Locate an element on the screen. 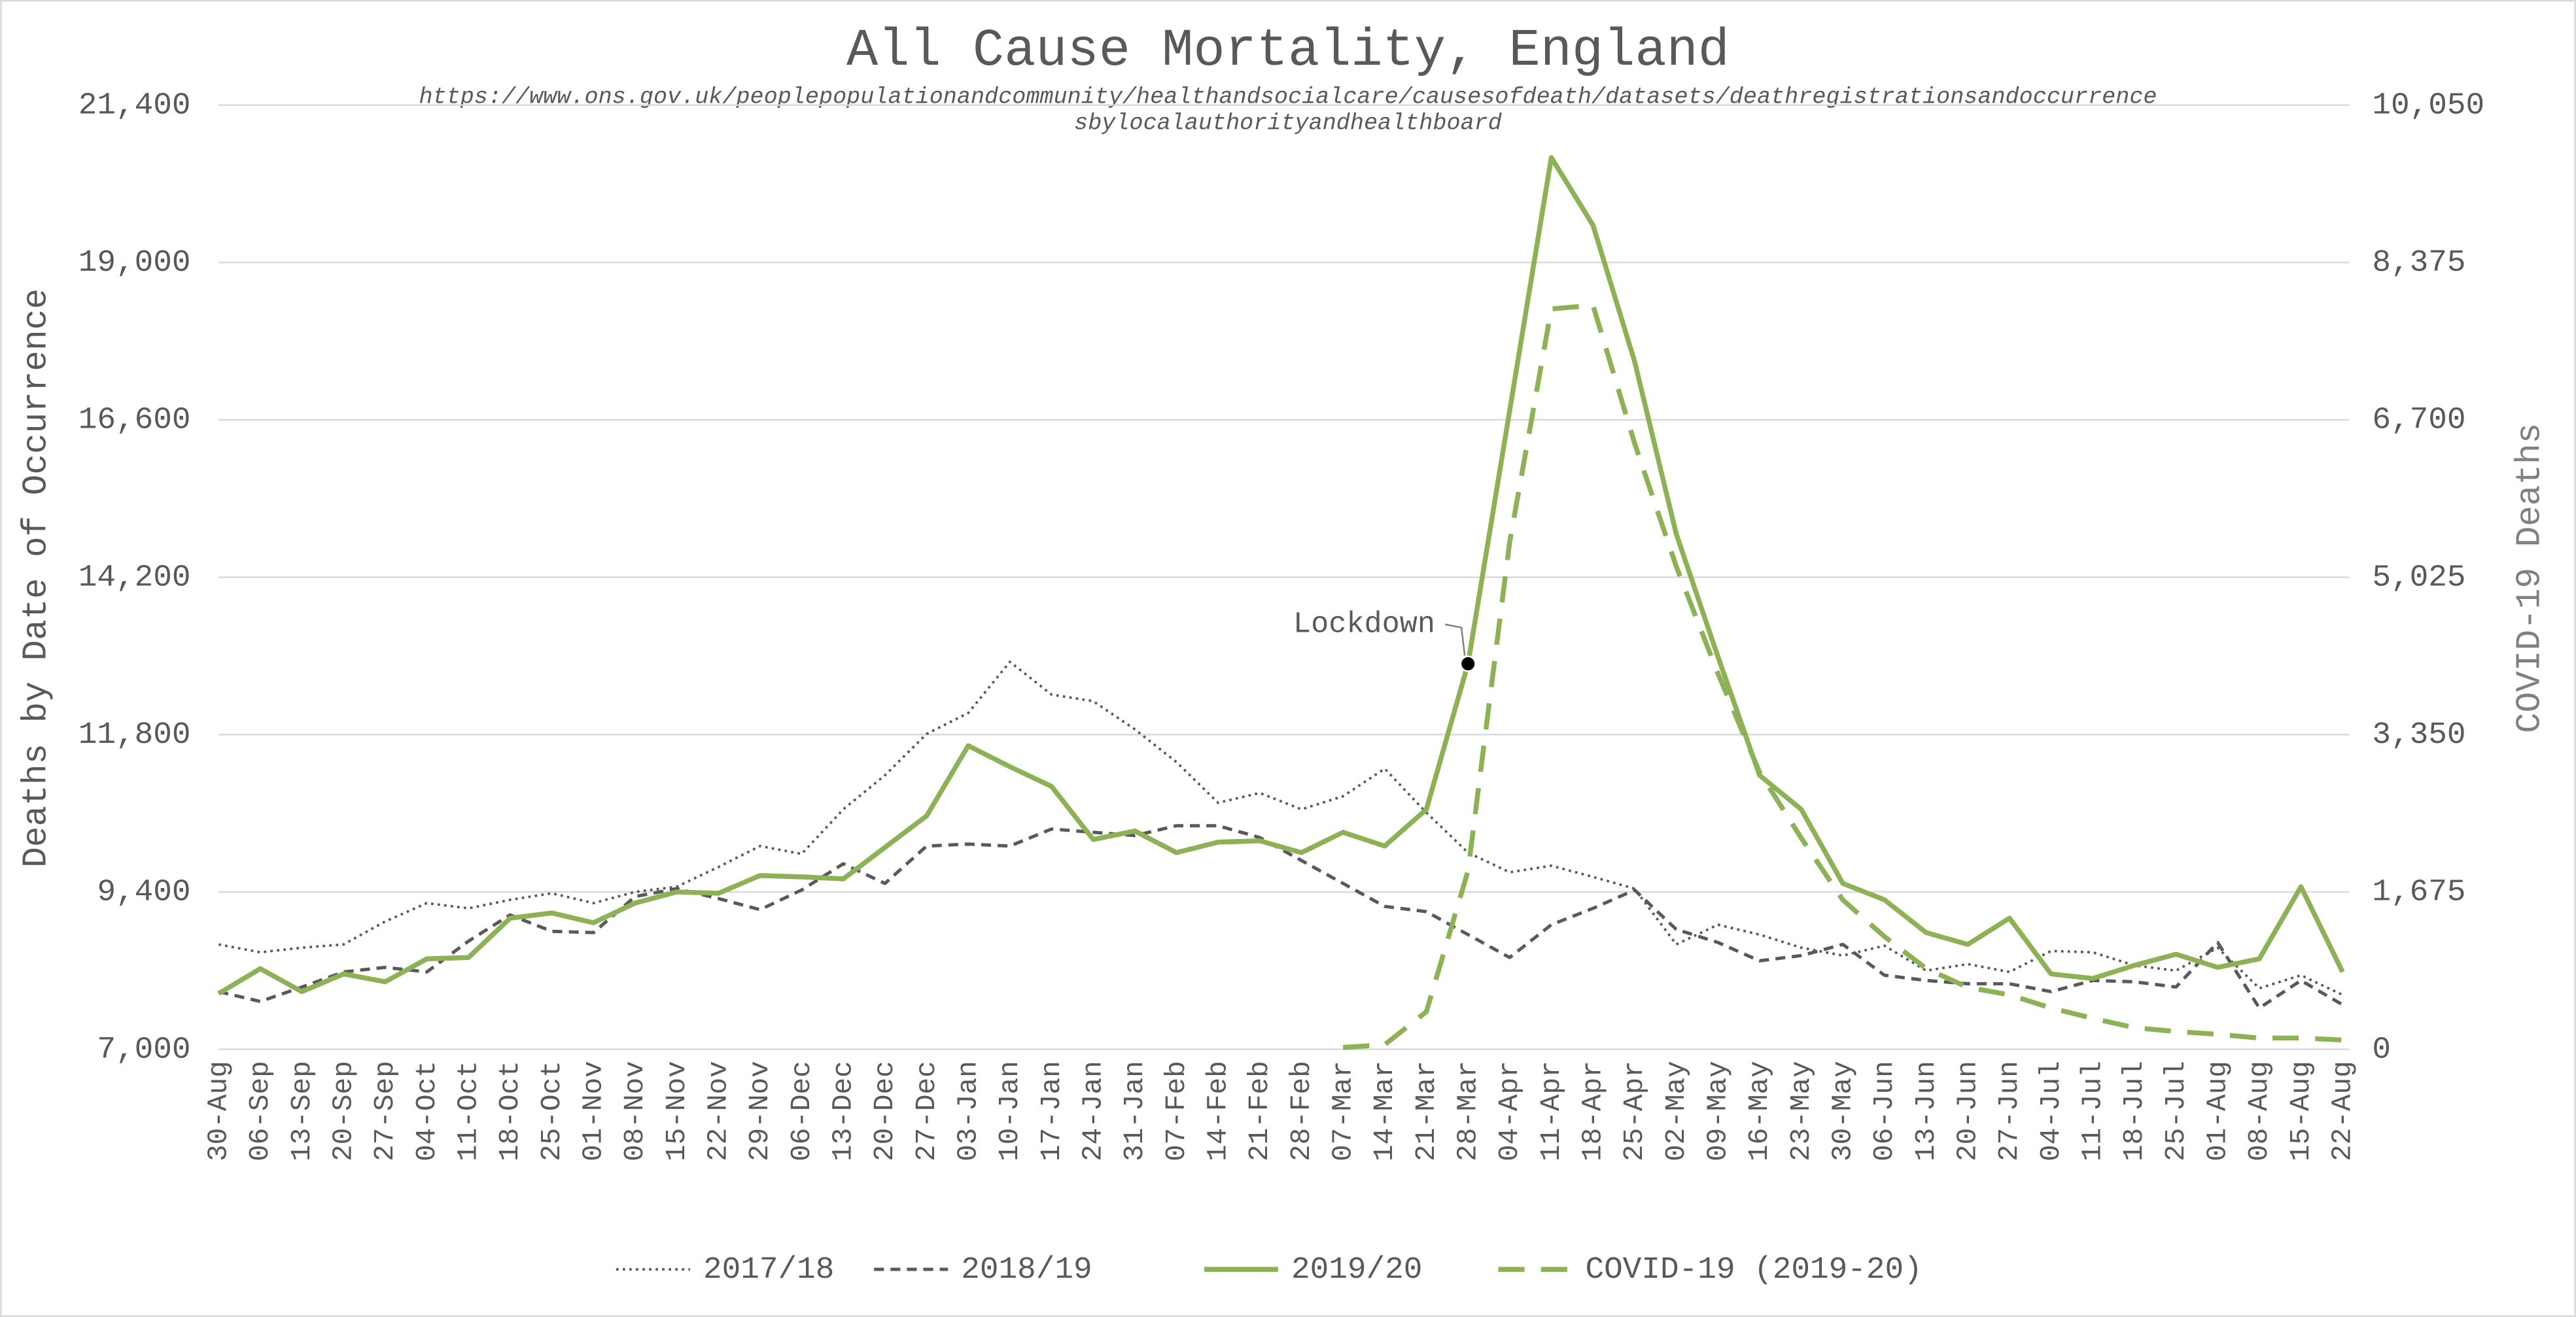  x-tick-label: 16-May is located at coordinates (1759, 1111).